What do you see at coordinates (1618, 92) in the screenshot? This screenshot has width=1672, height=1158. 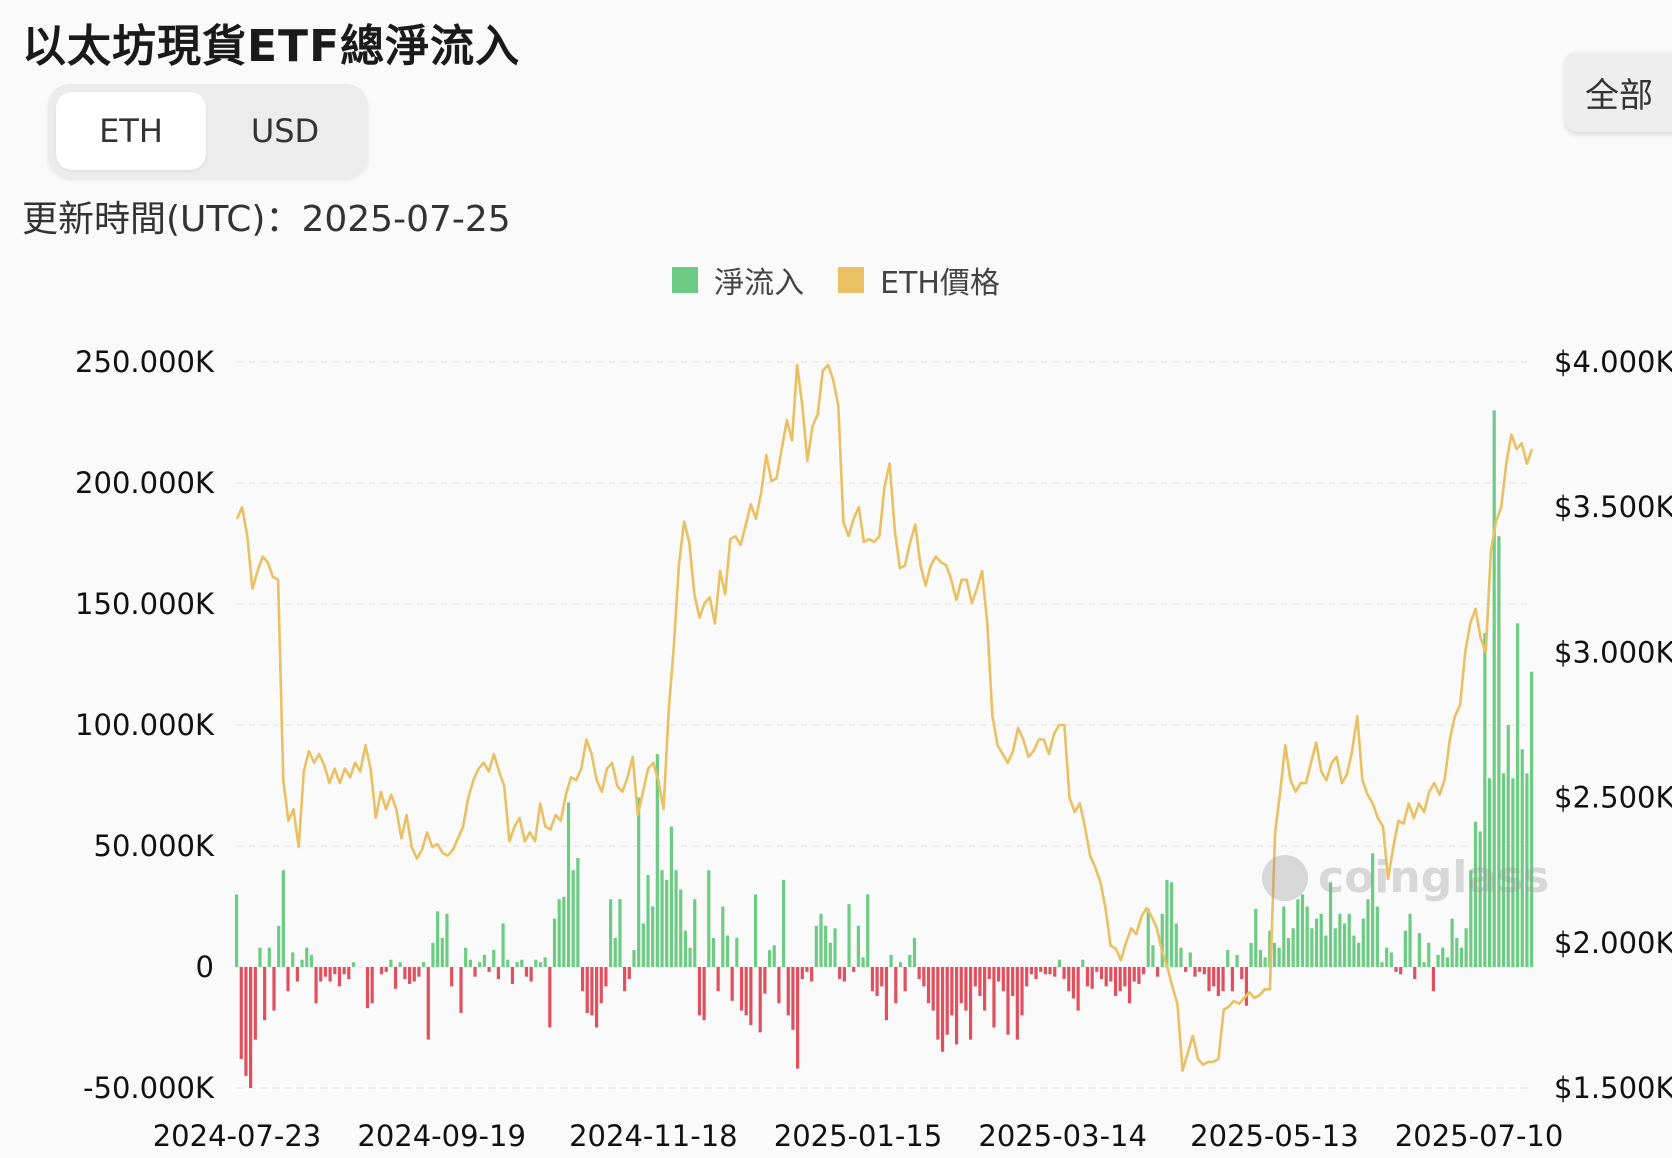 I see `range-all-button: 全部` at bounding box center [1618, 92].